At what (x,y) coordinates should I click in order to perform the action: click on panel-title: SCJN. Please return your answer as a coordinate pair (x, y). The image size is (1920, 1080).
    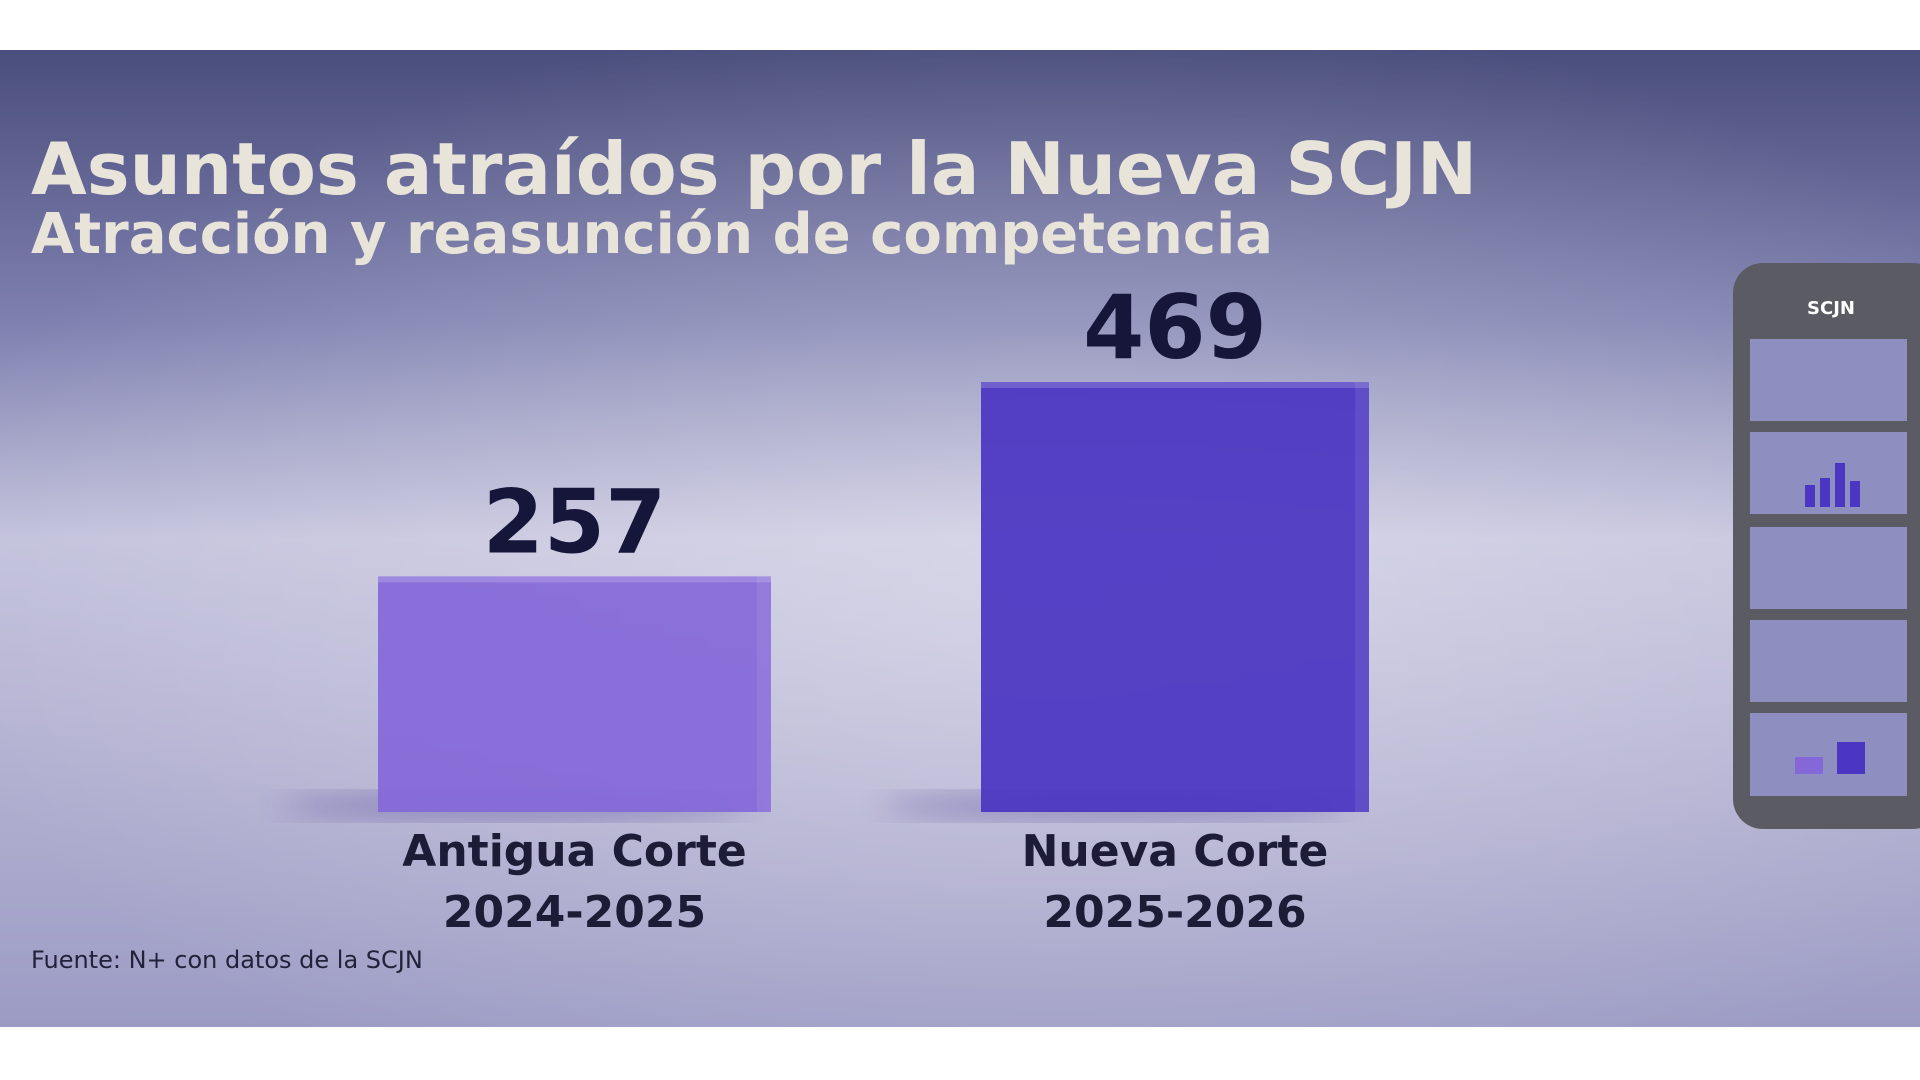
    Looking at the image, I should click on (1831, 308).